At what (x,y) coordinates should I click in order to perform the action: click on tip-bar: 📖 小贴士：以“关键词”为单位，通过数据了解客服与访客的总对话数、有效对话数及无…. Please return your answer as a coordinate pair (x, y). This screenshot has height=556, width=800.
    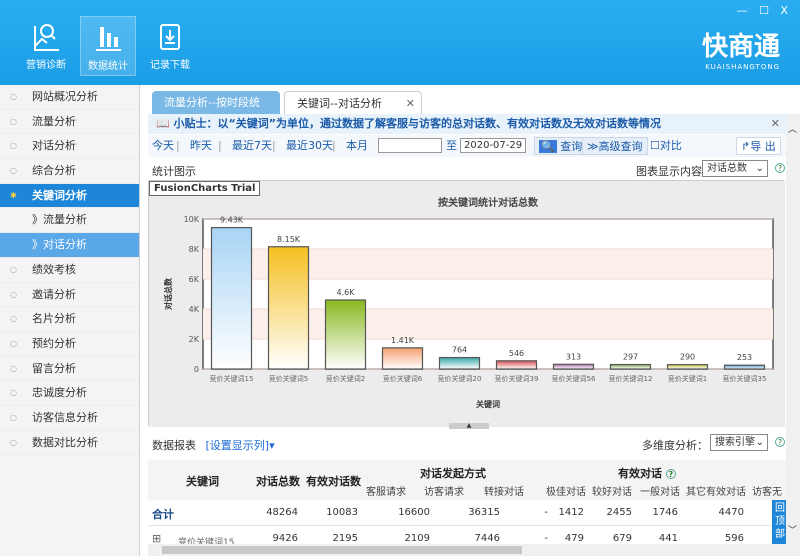
    Looking at the image, I should click on (468, 124).